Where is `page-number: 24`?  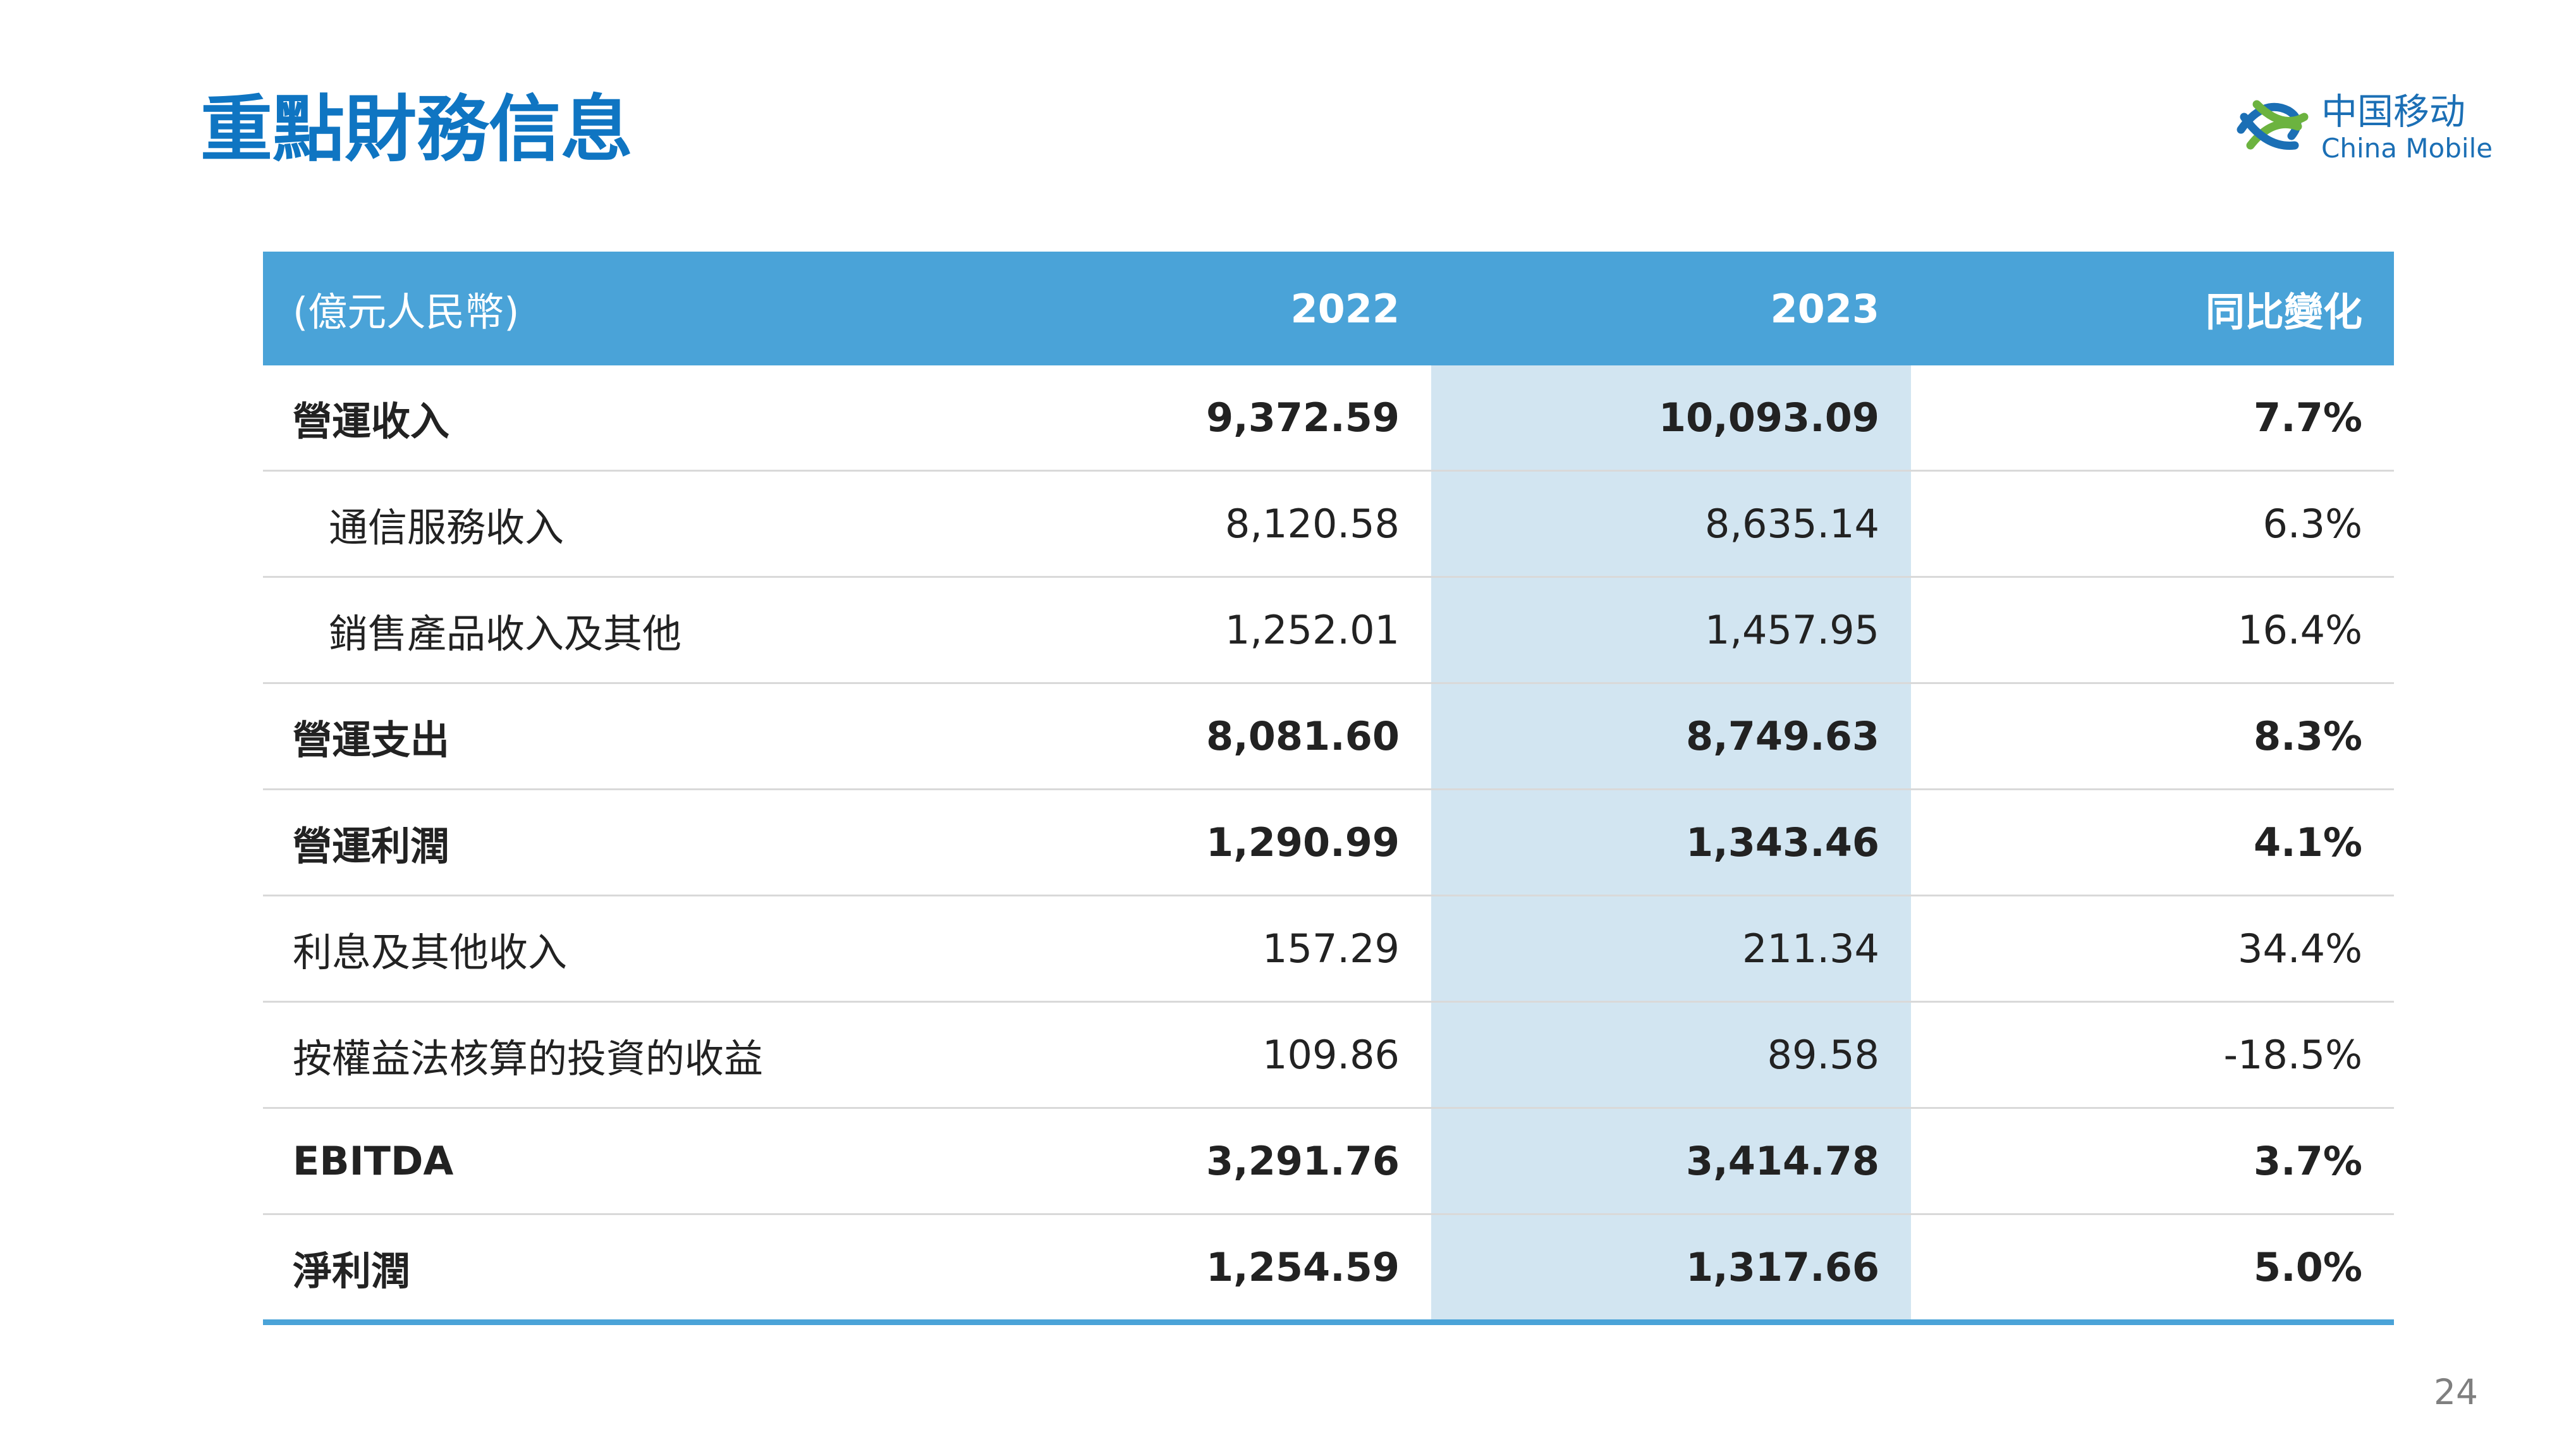
page-number: 24 is located at coordinates (2456, 1392).